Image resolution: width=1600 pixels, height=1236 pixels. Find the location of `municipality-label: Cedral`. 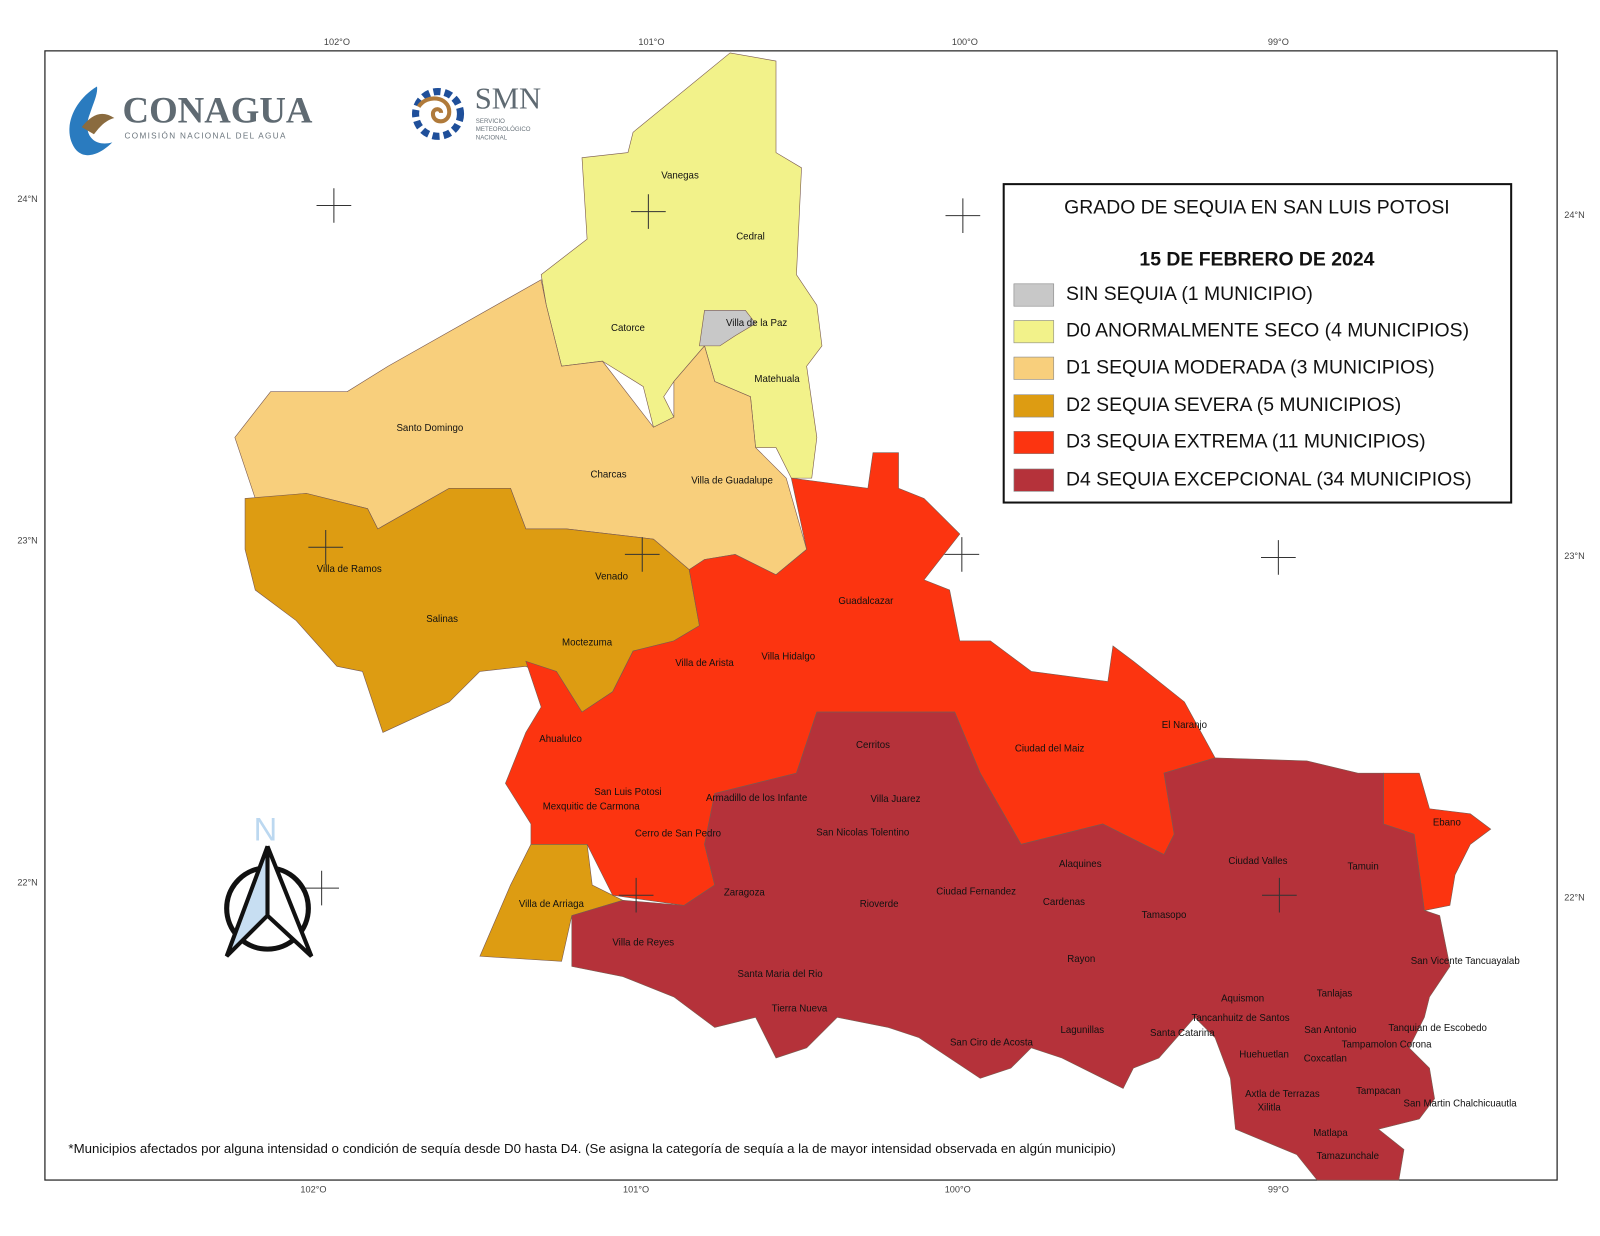

municipality-label: Cedral is located at coordinates (750, 237).